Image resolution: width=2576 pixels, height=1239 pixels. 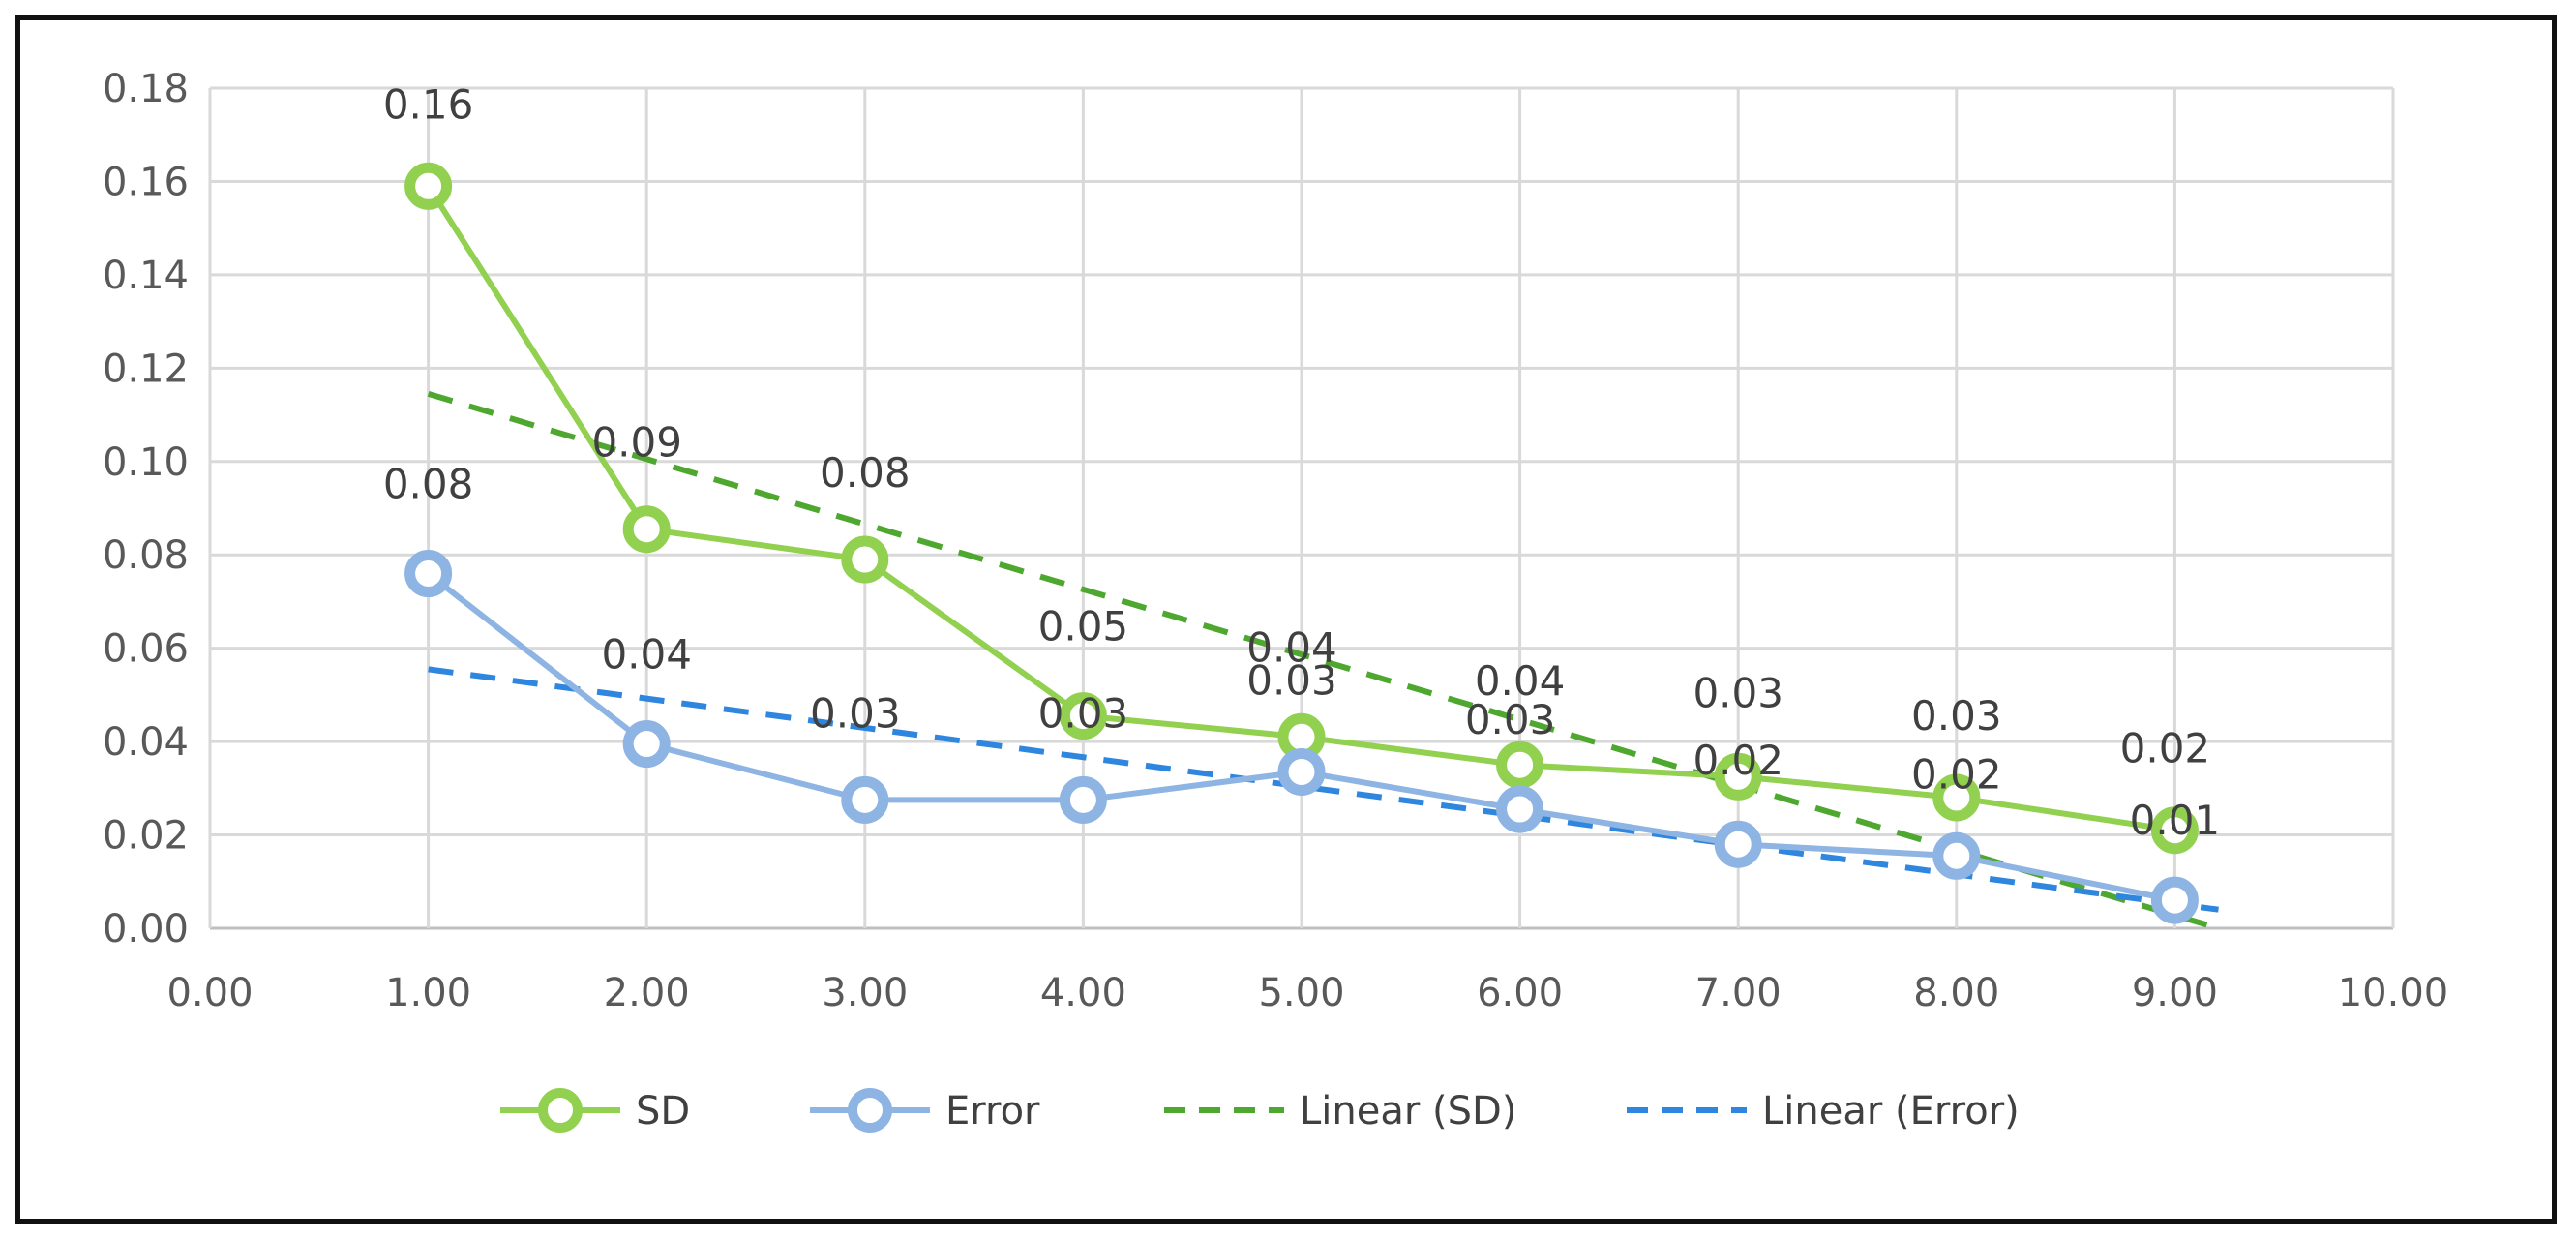 I want to click on legend-item-error-marker, so click(x=870, y=1110).